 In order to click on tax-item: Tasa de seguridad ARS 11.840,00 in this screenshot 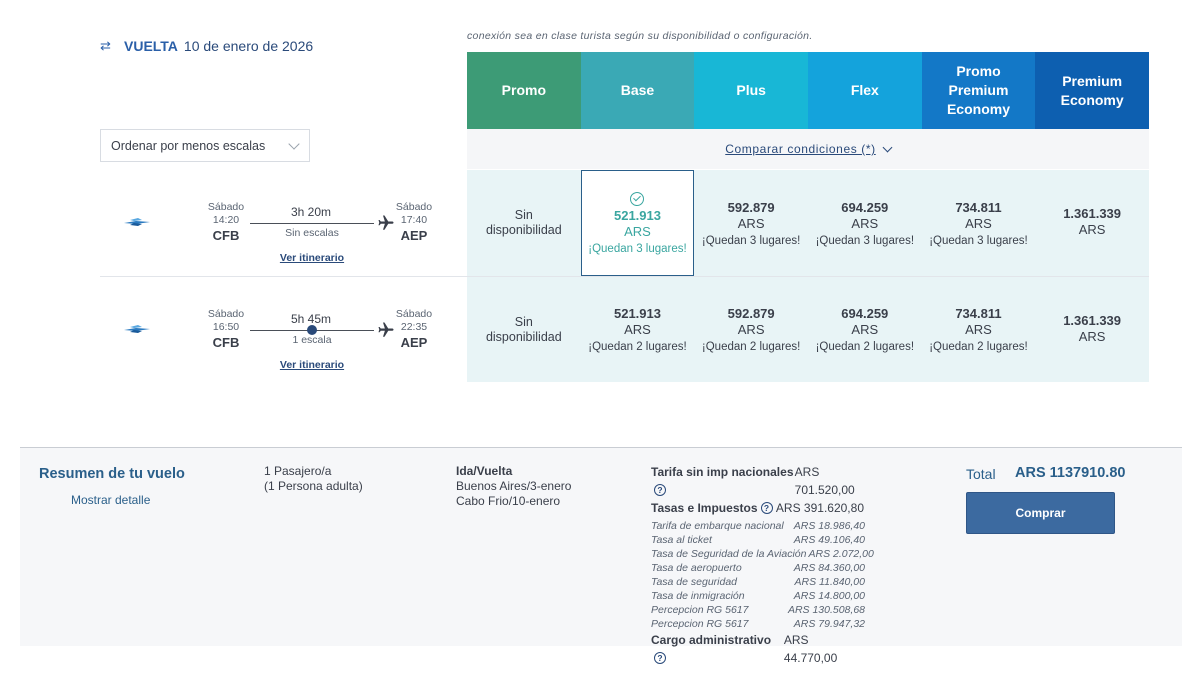, I will do `click(758, 582)`.